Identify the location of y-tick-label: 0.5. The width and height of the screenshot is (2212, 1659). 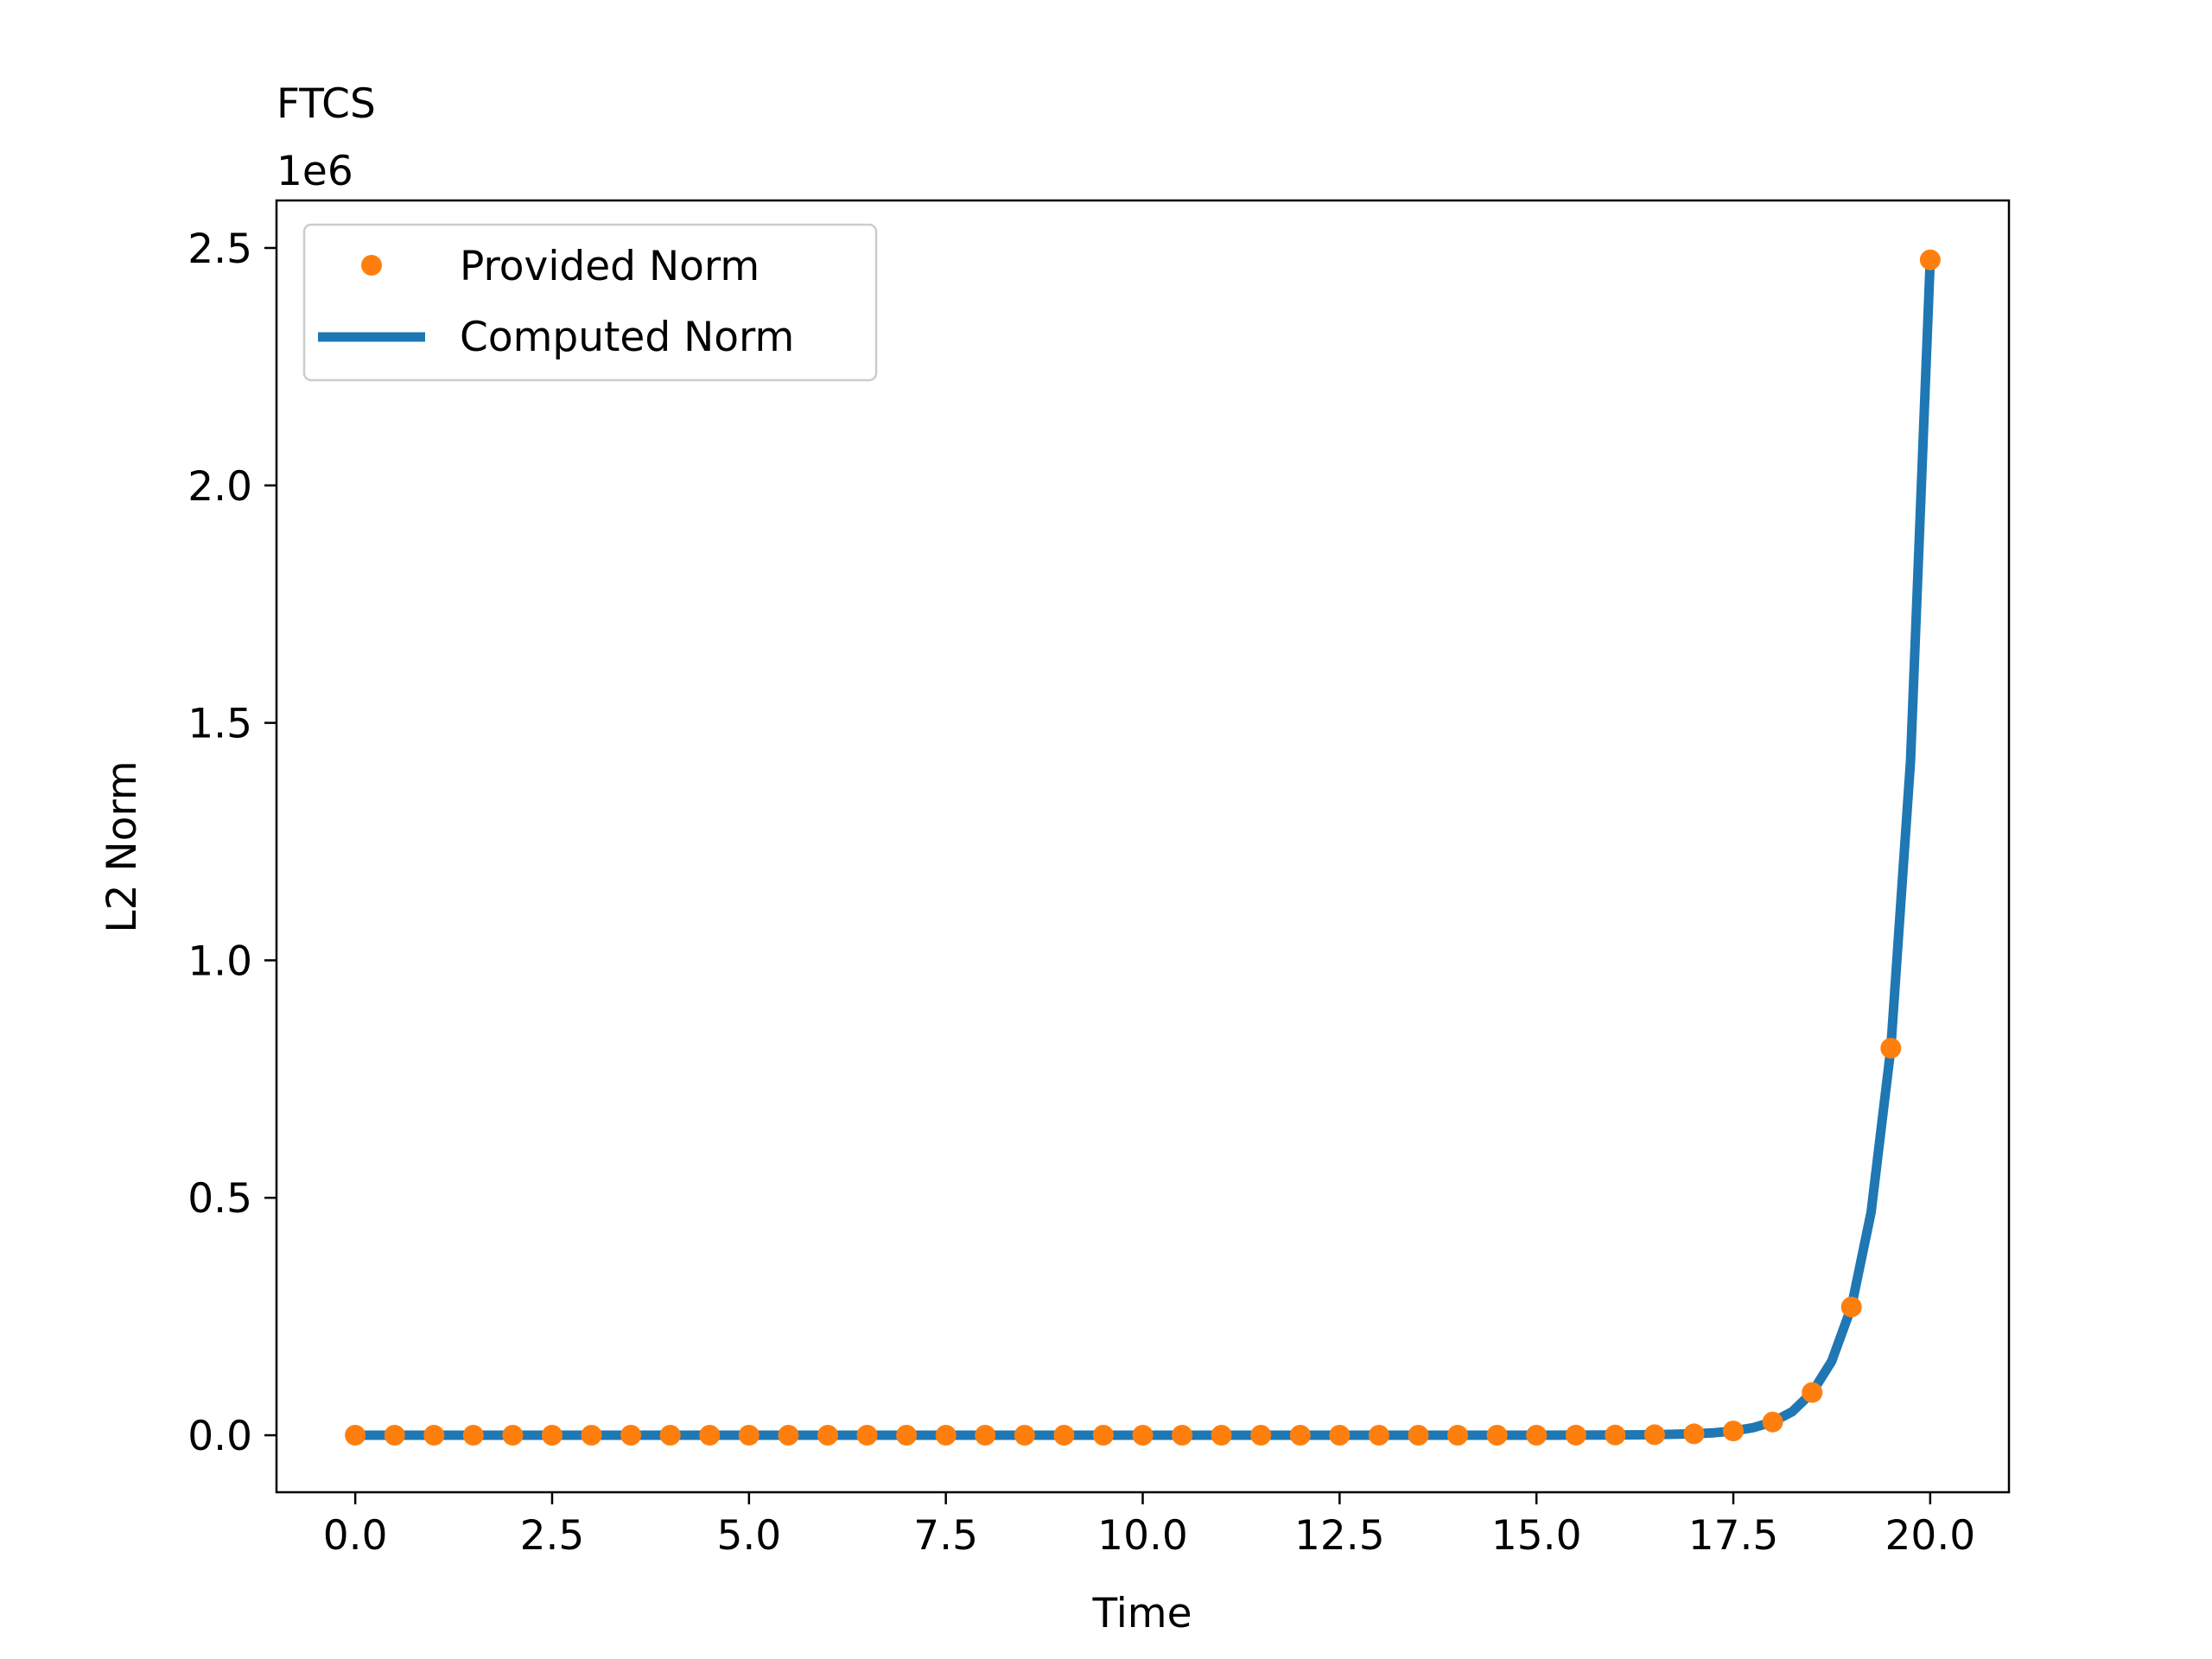
(220, 1199).